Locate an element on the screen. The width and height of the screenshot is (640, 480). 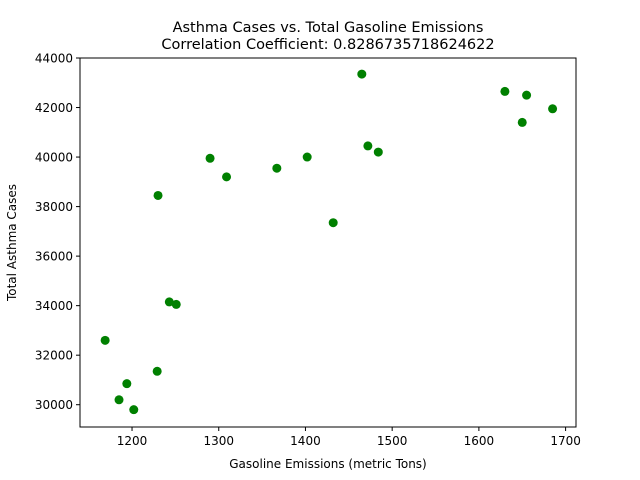
y-tick-label: 40000 is located at coordinates (54, 158).